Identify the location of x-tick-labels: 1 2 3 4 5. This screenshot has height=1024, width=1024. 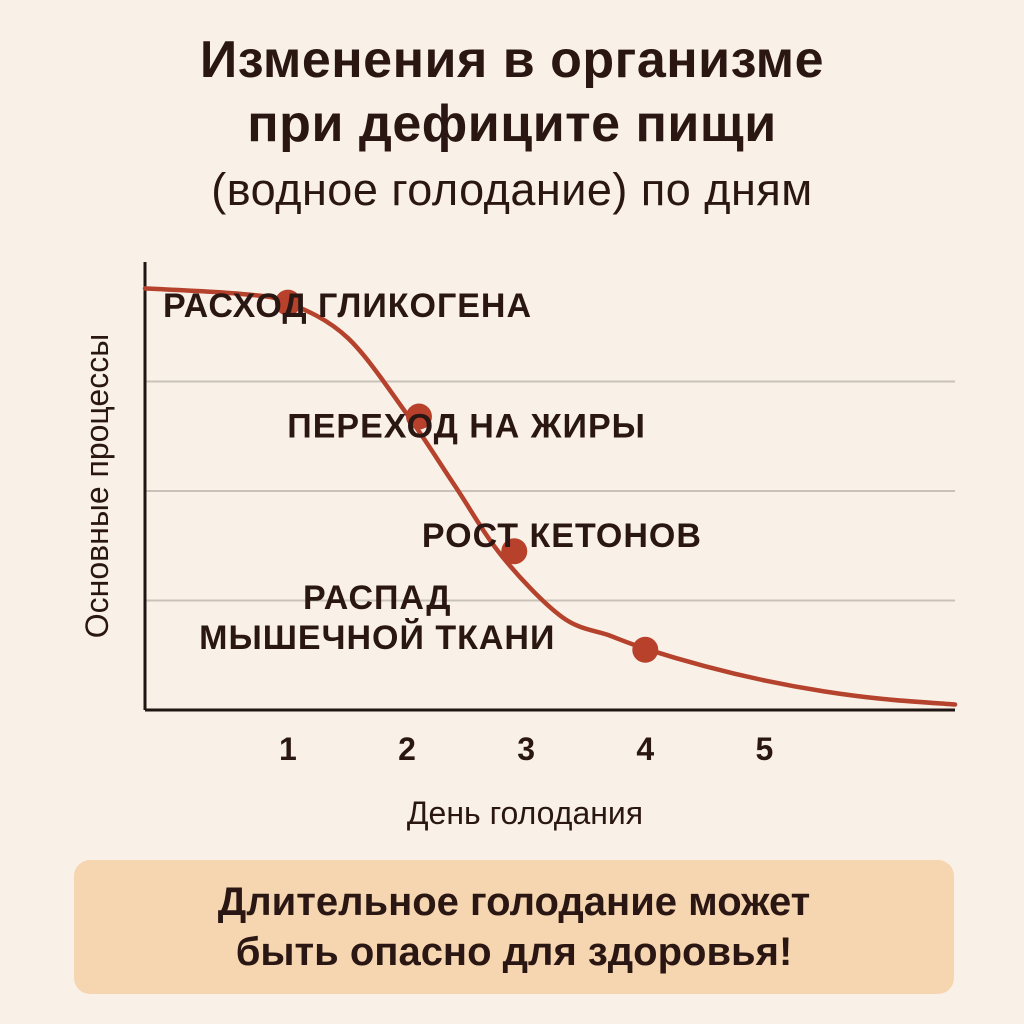
(526, 749).